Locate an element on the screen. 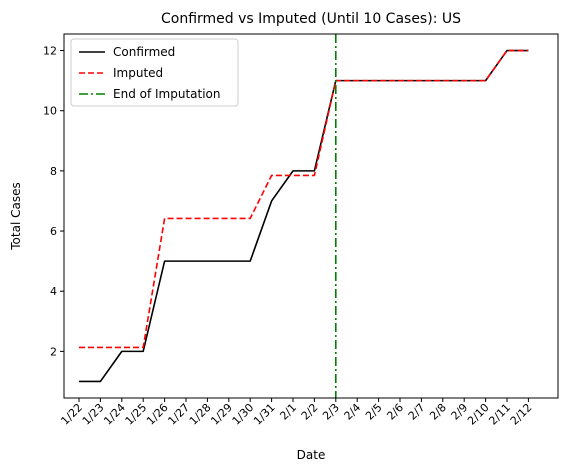  legend: Confirmed Imputed End of Imputation is located at coordinates (154, 72).